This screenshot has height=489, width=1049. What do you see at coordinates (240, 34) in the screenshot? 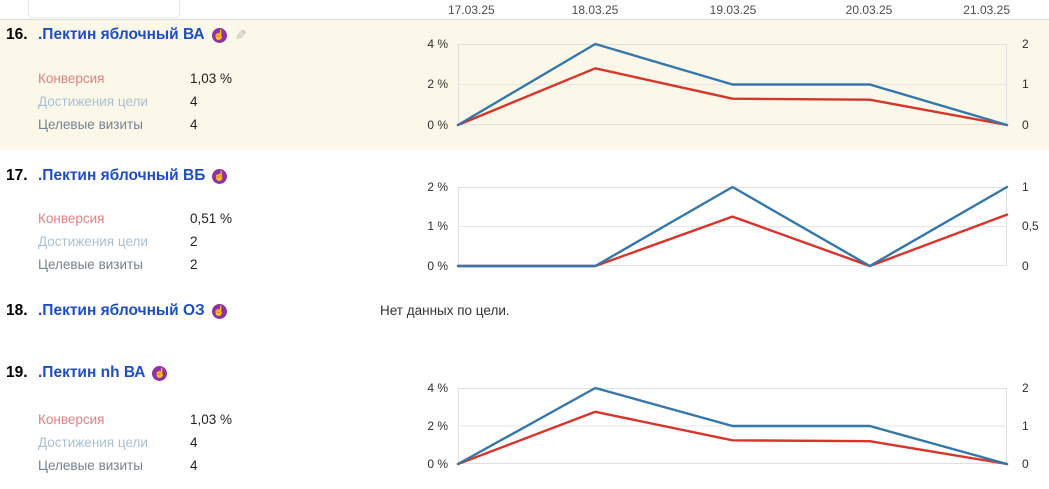
I see `edit-icon: ✎` at bounding box center [240, 34].